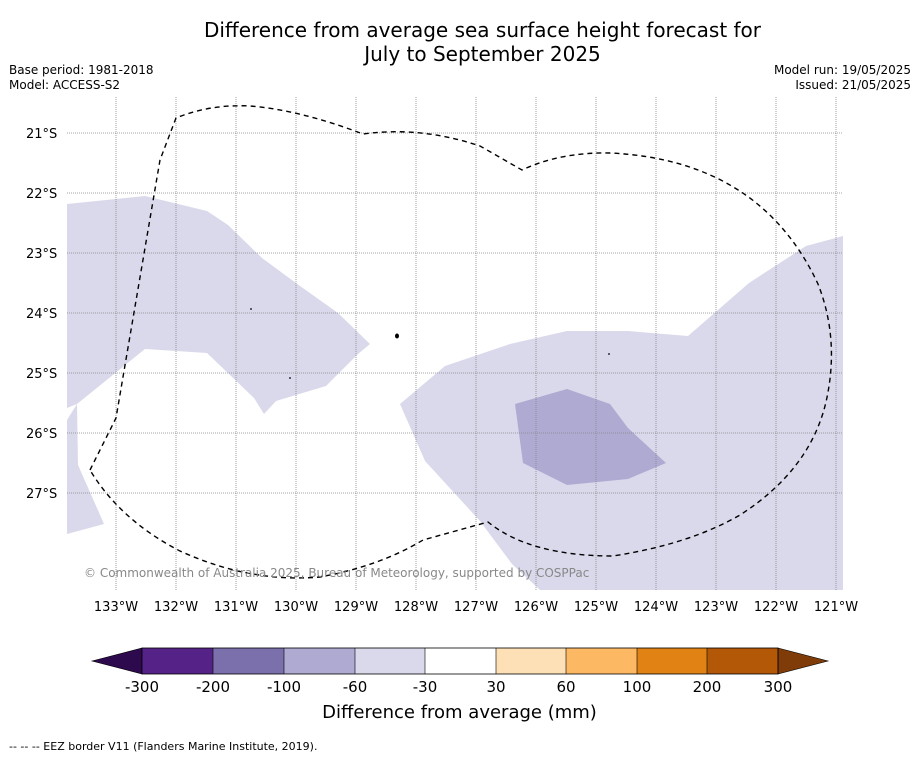 The width and height of the screenshot is (919, 758). I want to click on colorbar-tick-label: 100, so click(637, 687).